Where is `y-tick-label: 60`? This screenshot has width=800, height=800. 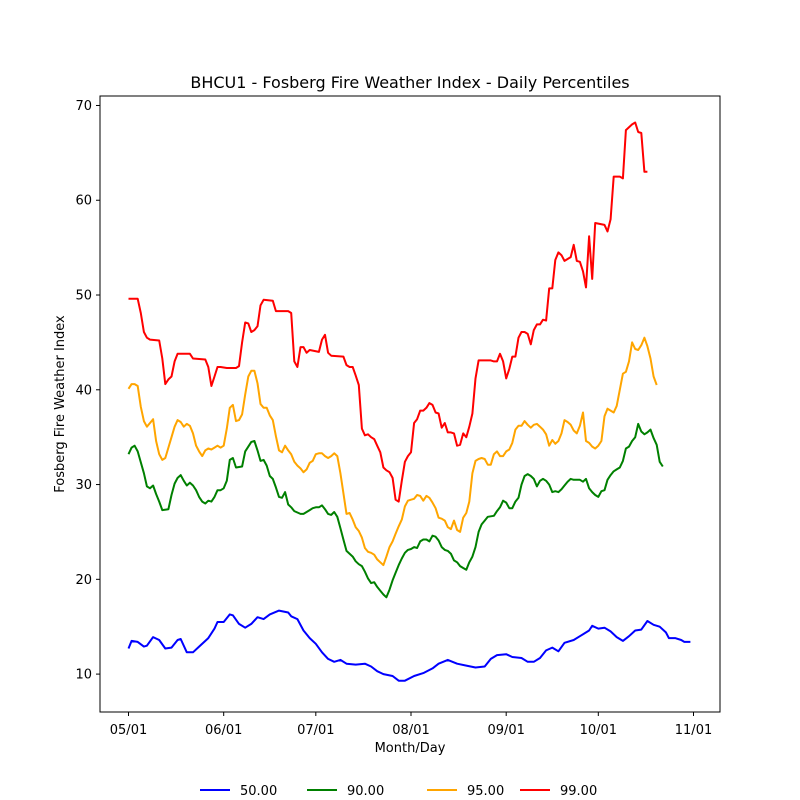 y-tick-label: 60 is located at coordinates (83, 201).